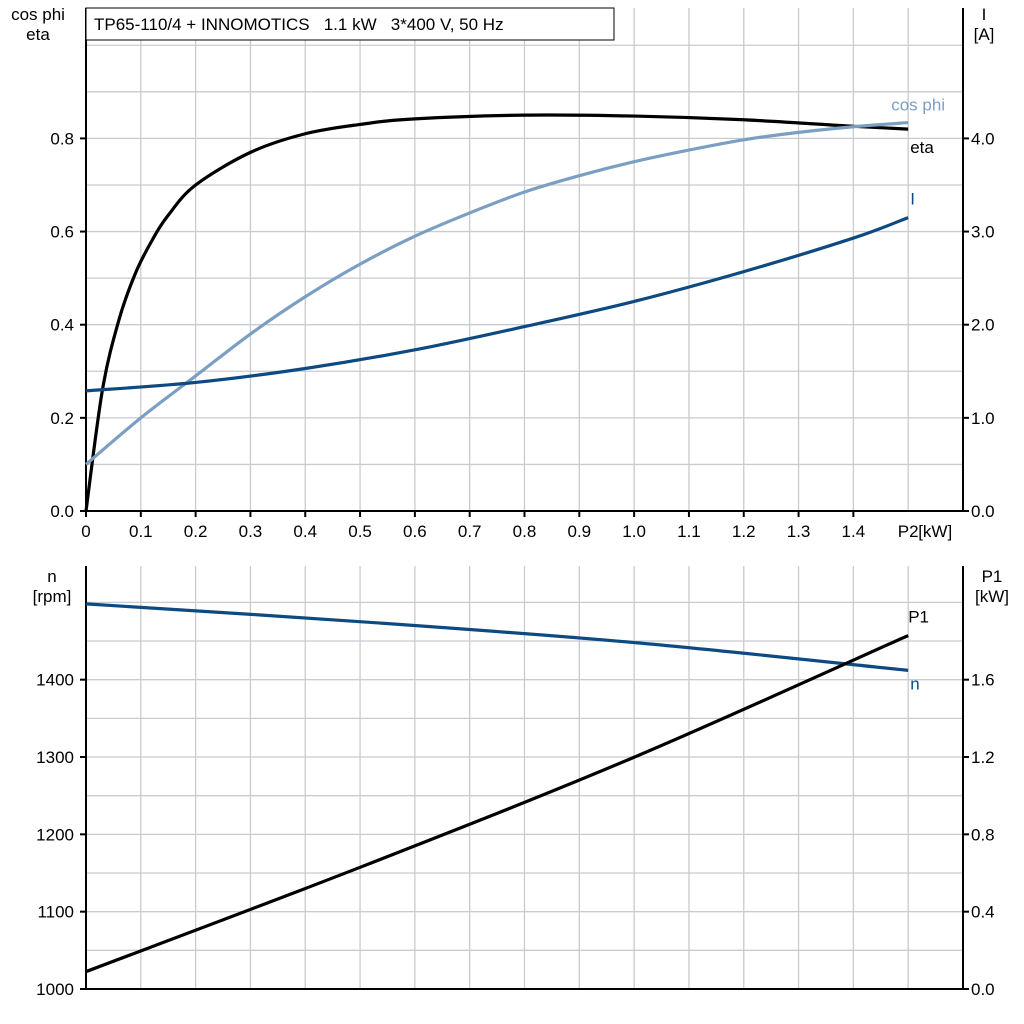 The image size is (1024, 1024). Describe the element at coordinates (983, 757) in the screenshot. I see `right-tick-label: 1.2` at that location.